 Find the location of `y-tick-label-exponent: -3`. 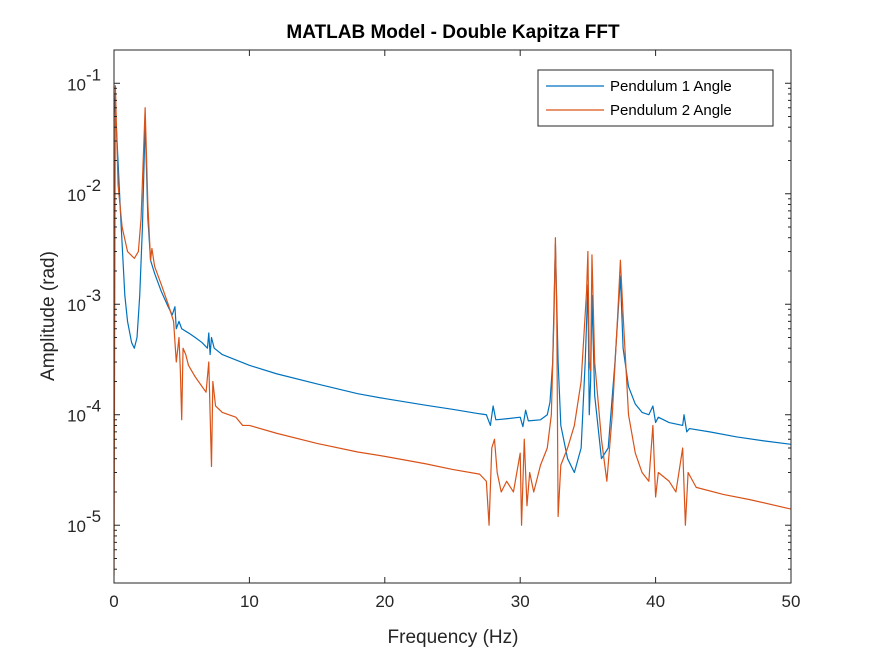

y-tick-label-exponent: -3 is located at coordinates (93, 295).